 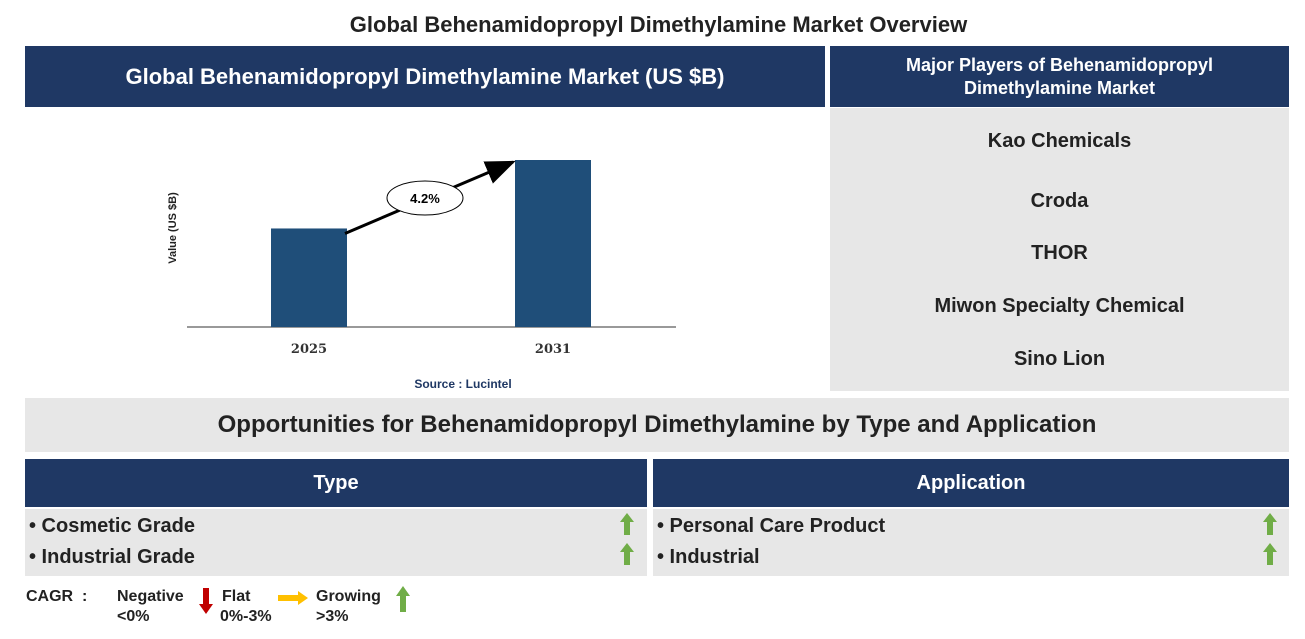 What do you see at coordinates (332, 616) in the screenshot?
I see `legend-growing-range: >3%` at bounding box center [332, 616].